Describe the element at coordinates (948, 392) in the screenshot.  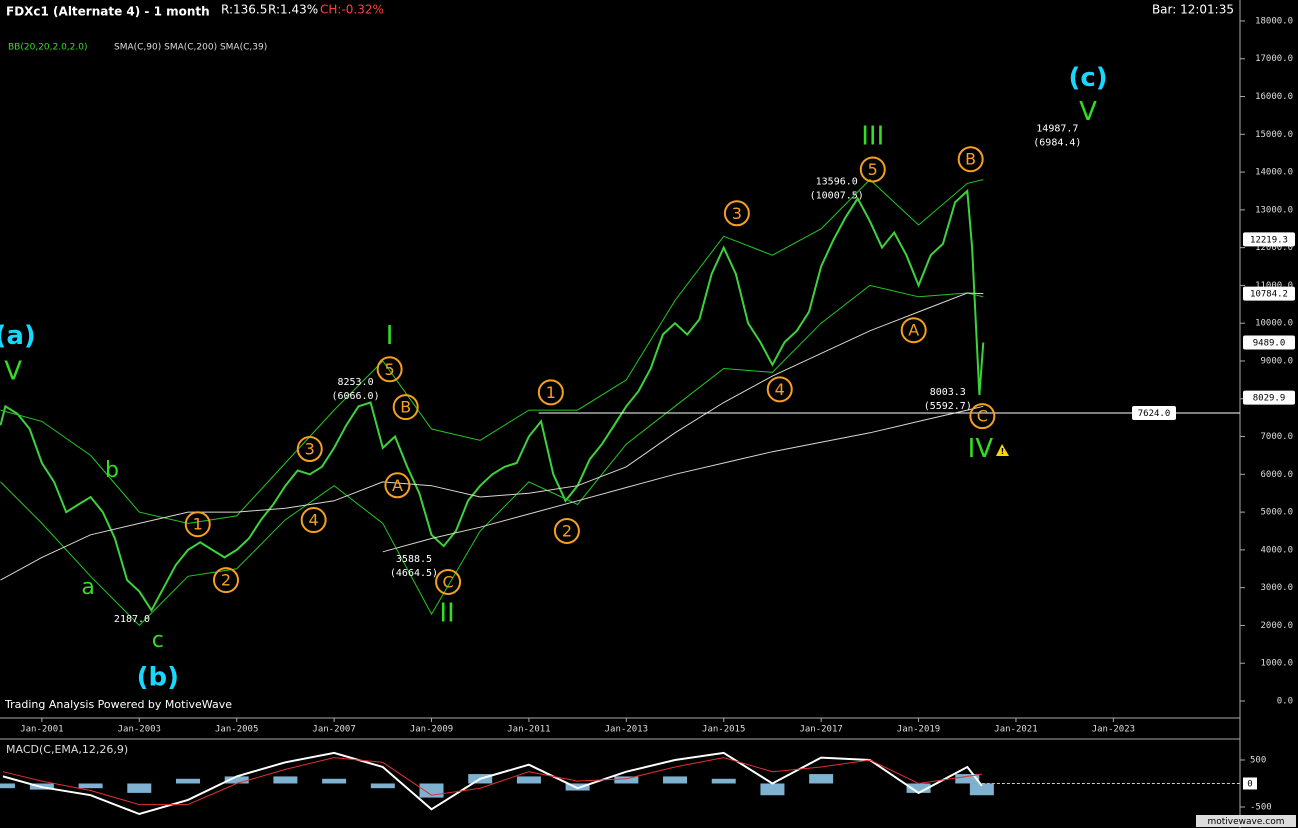
I see `annotation: 8003.3` at that location.